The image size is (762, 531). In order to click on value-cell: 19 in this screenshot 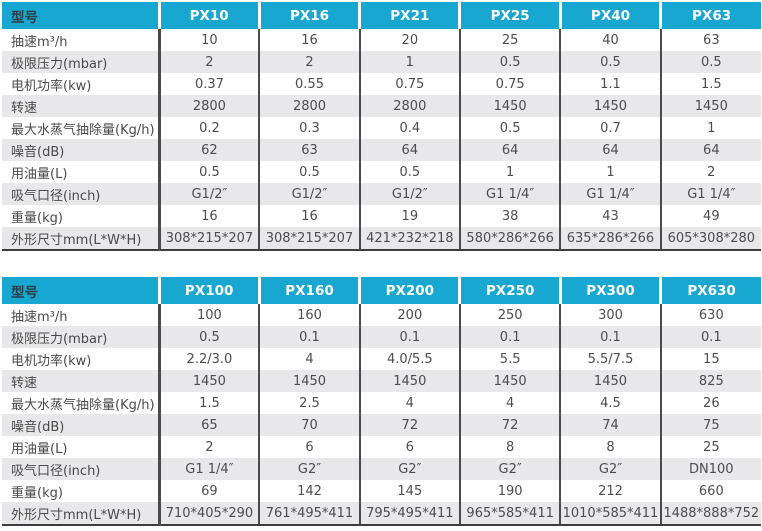, I will do `click(409, 216)`.